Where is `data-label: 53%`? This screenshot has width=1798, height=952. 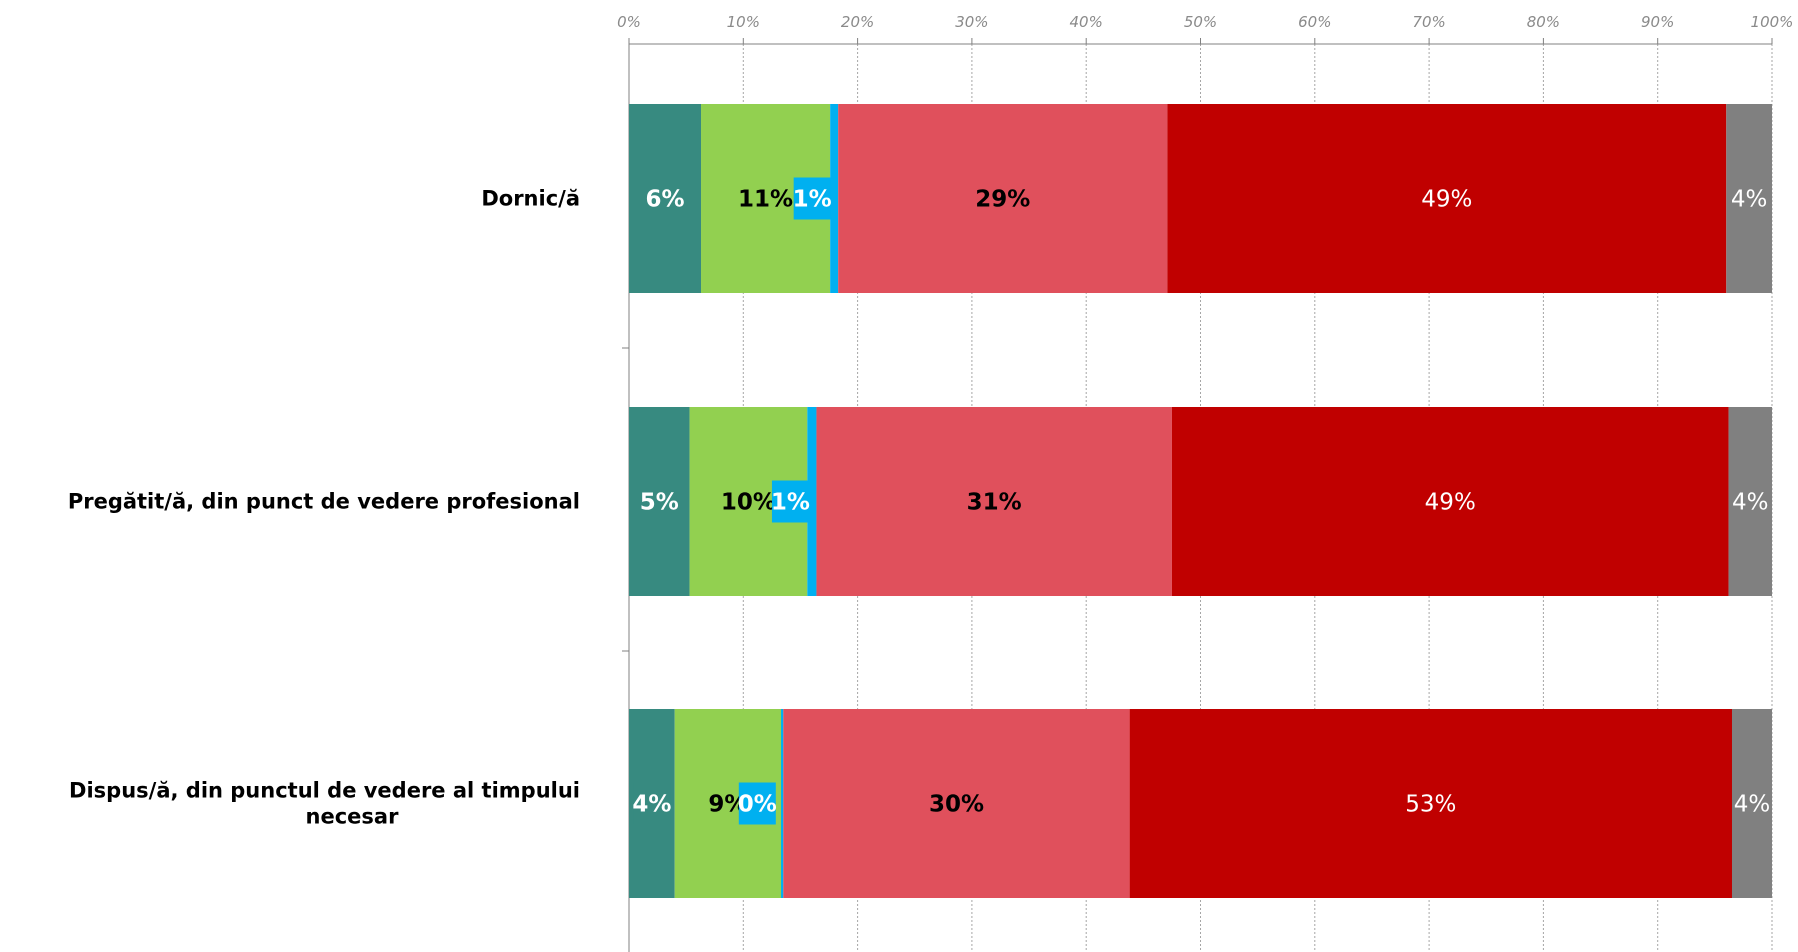 data-label: 53% is located at coordinates (1430, 805).